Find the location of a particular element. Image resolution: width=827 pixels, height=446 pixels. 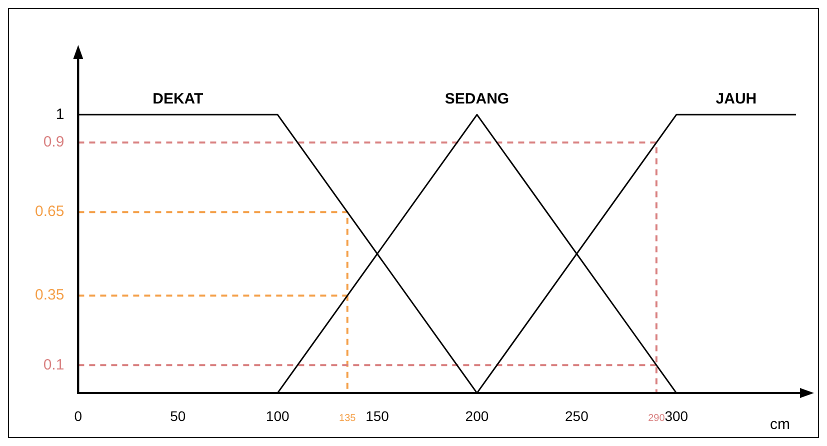

x-tick-label: 250 is located at coordinates (577, 416).